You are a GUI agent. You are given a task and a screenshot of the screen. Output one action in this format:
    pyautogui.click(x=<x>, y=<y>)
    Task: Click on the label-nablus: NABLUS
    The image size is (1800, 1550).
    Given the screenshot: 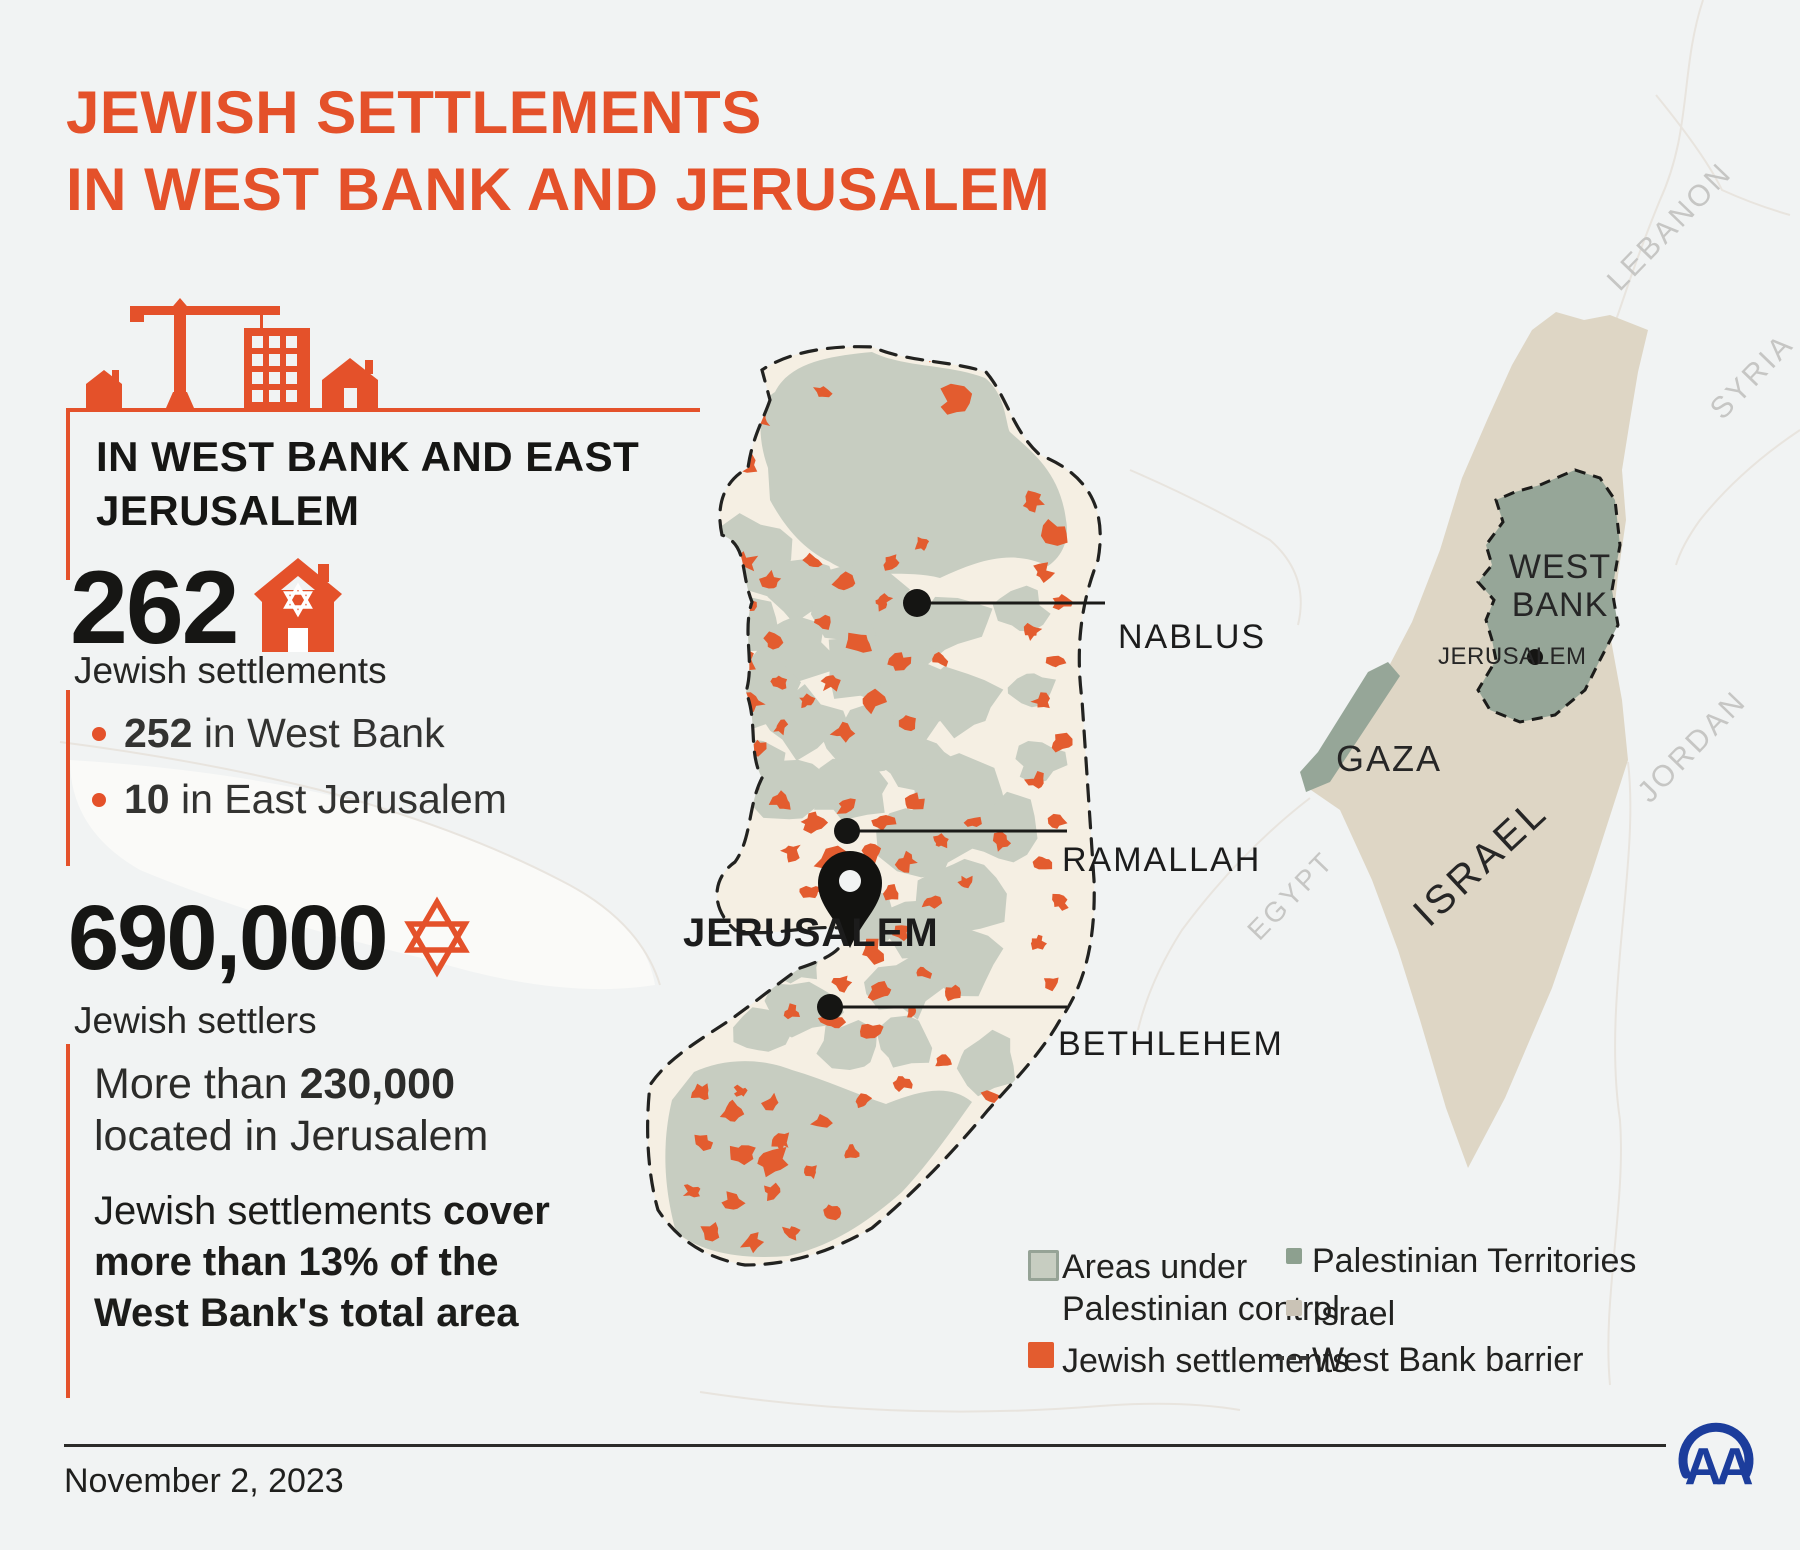 What is the action you would take?
    pyautogui.click(x=1192, y=637)
    